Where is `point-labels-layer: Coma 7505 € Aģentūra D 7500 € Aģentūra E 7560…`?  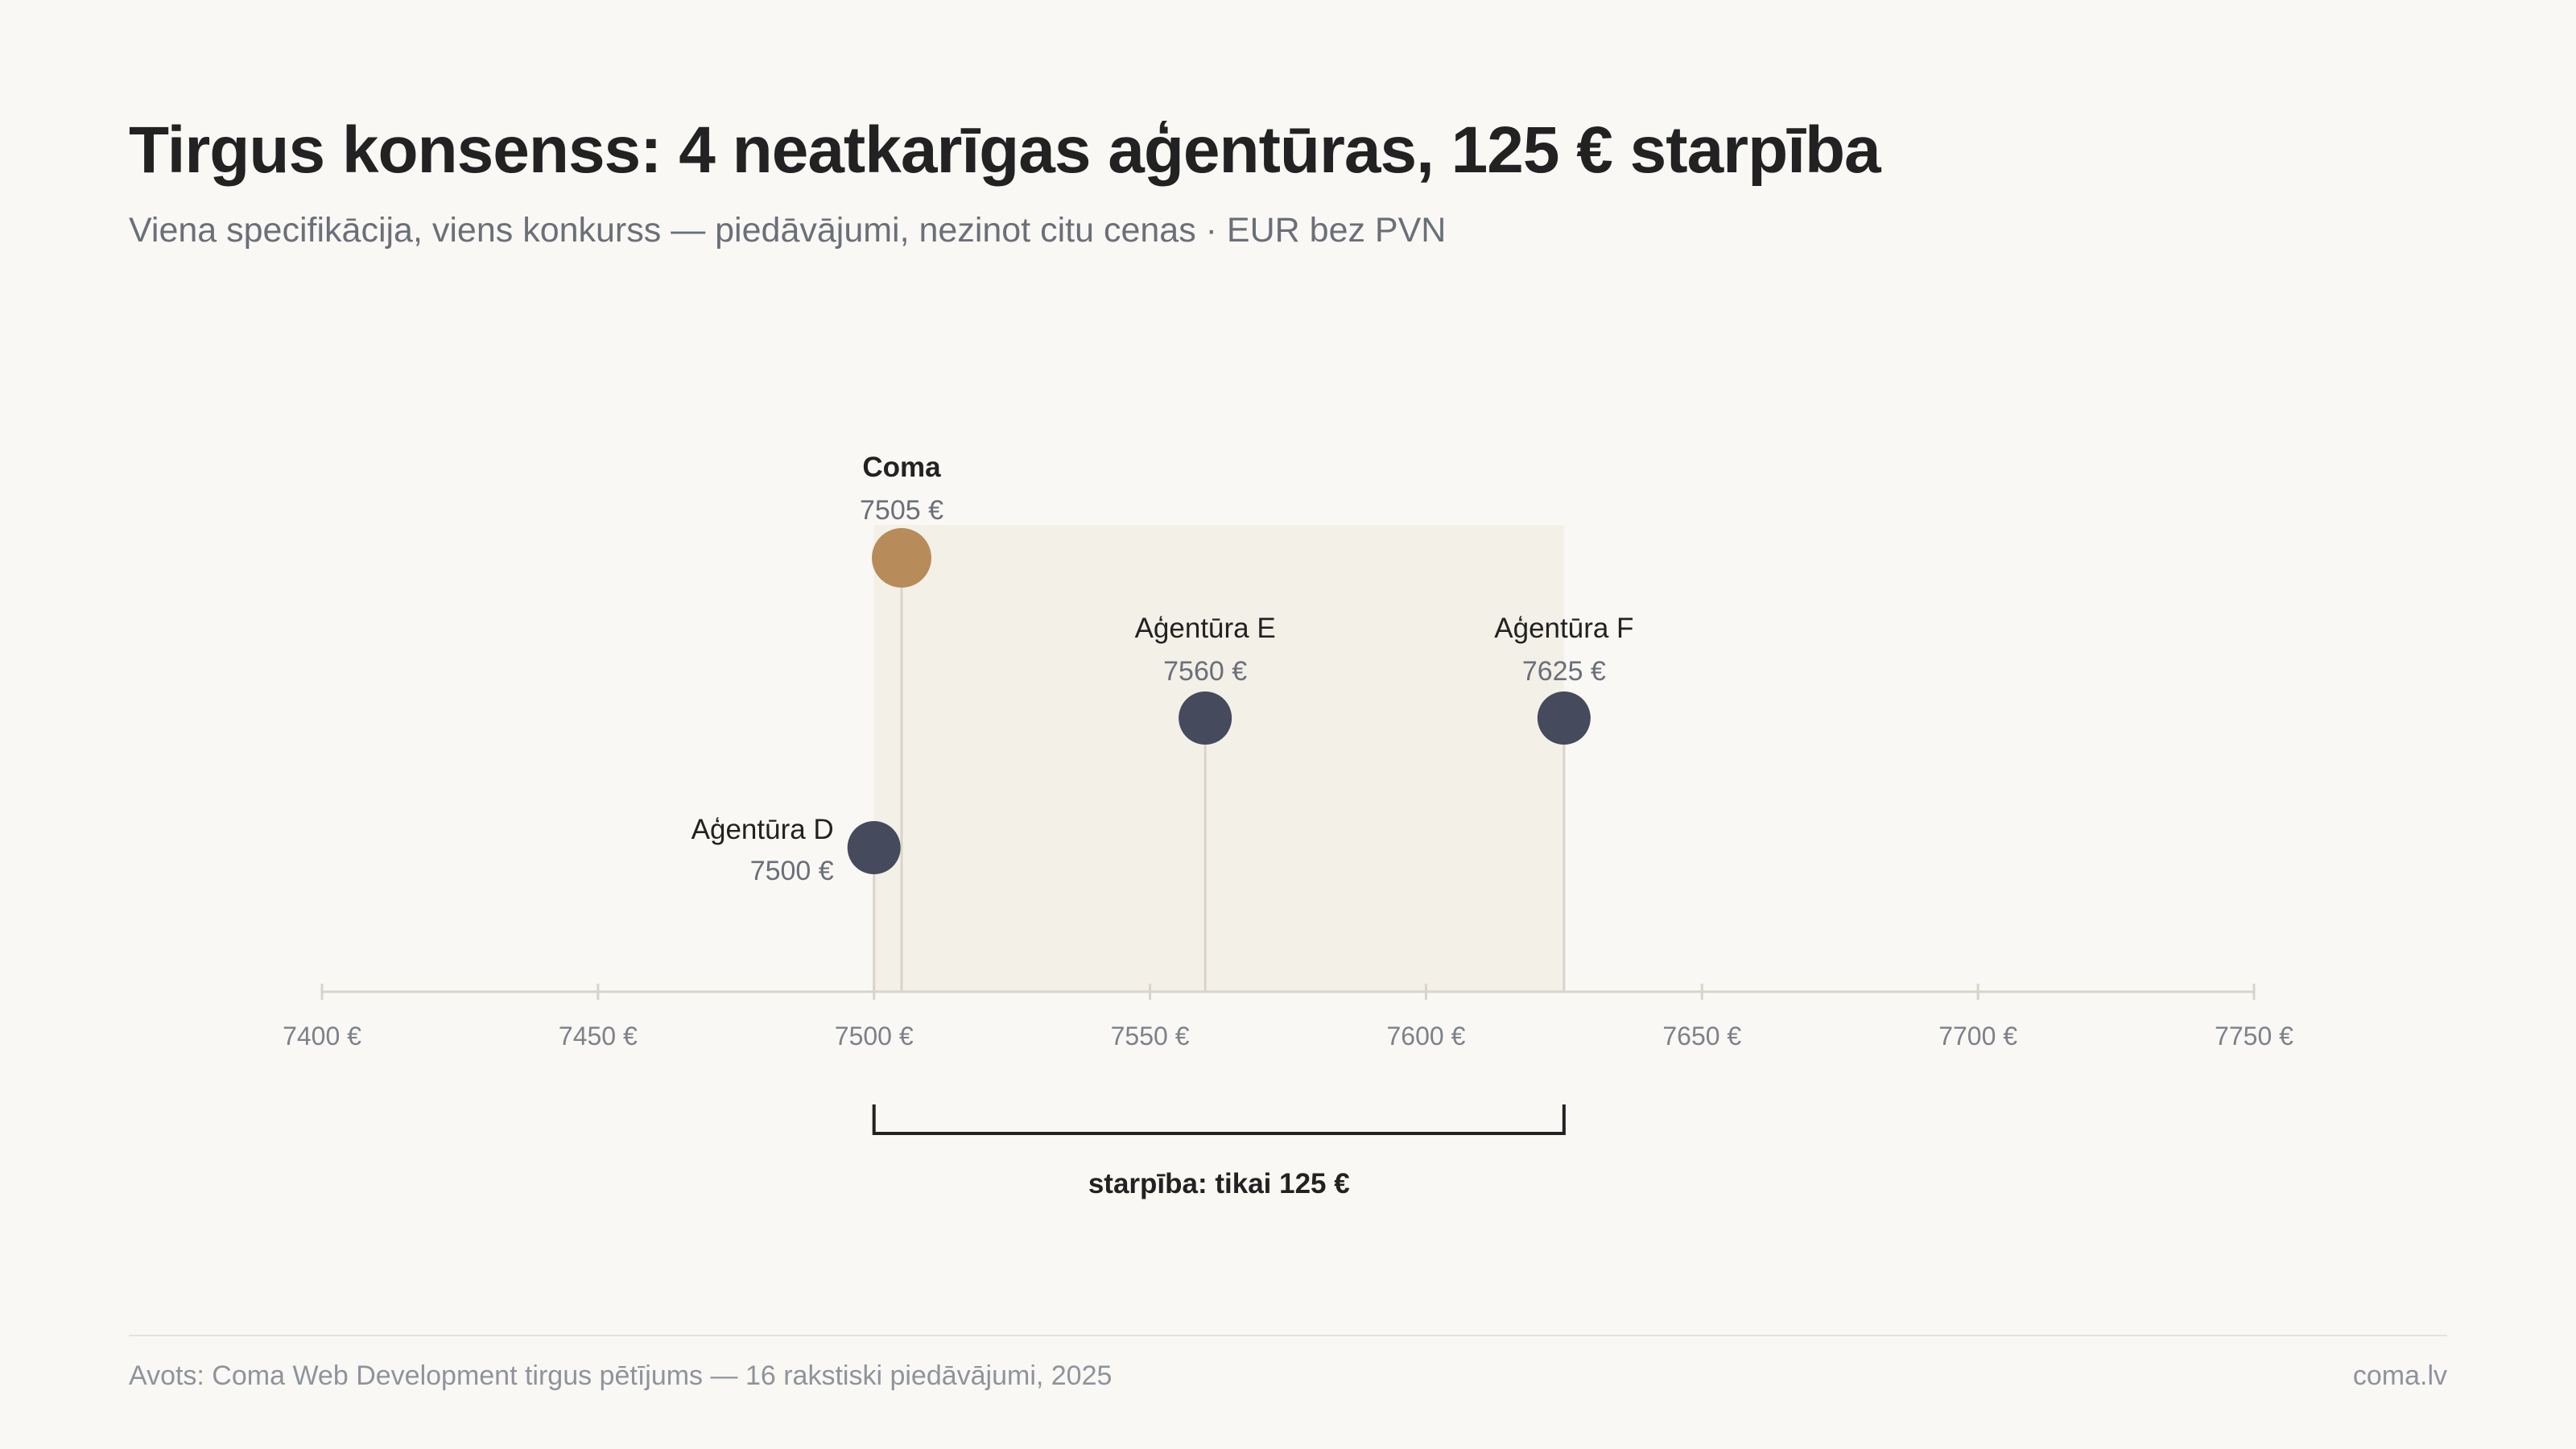 point-labels-layer: Coma 7505 € Aģentūra D 7500 € Aģentūra E 7560… is located at coordinates (1162, 669).